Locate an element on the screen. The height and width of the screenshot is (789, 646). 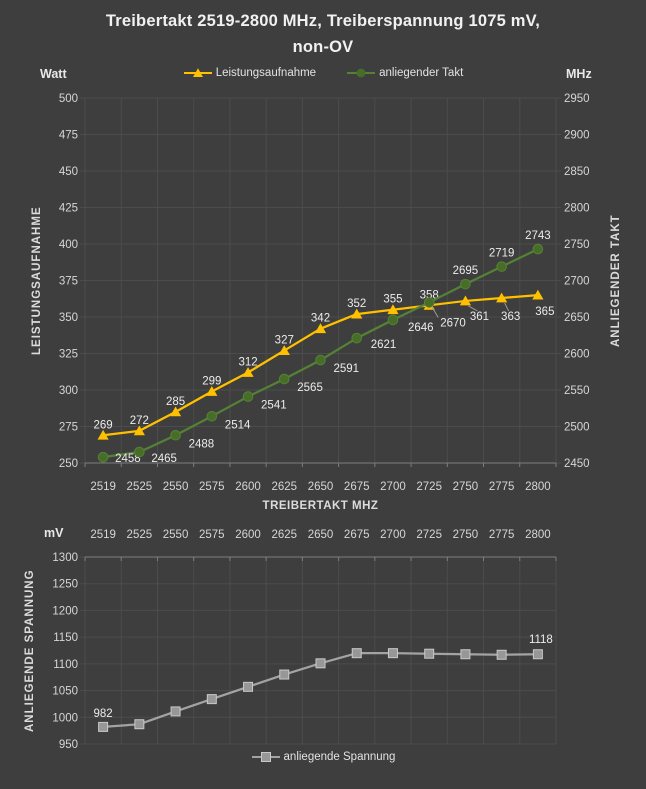
y-tick-label-left: 400 is located at coordinates (68, 245).